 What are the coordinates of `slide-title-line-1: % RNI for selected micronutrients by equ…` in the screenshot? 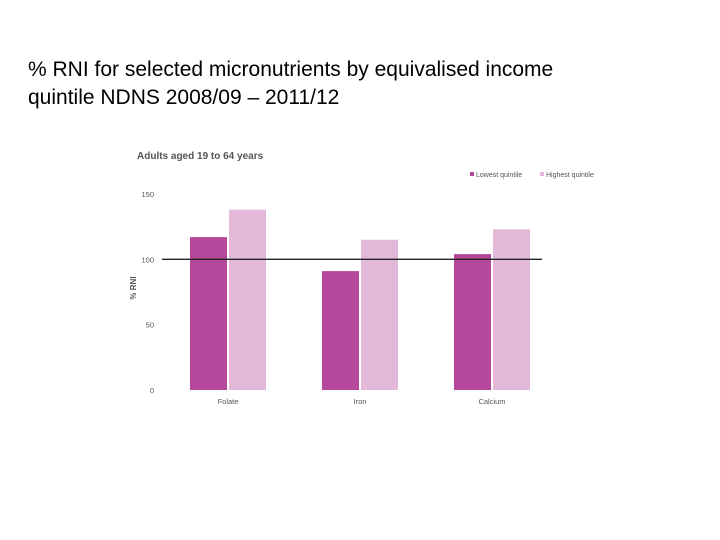 It's located at (291, 69).